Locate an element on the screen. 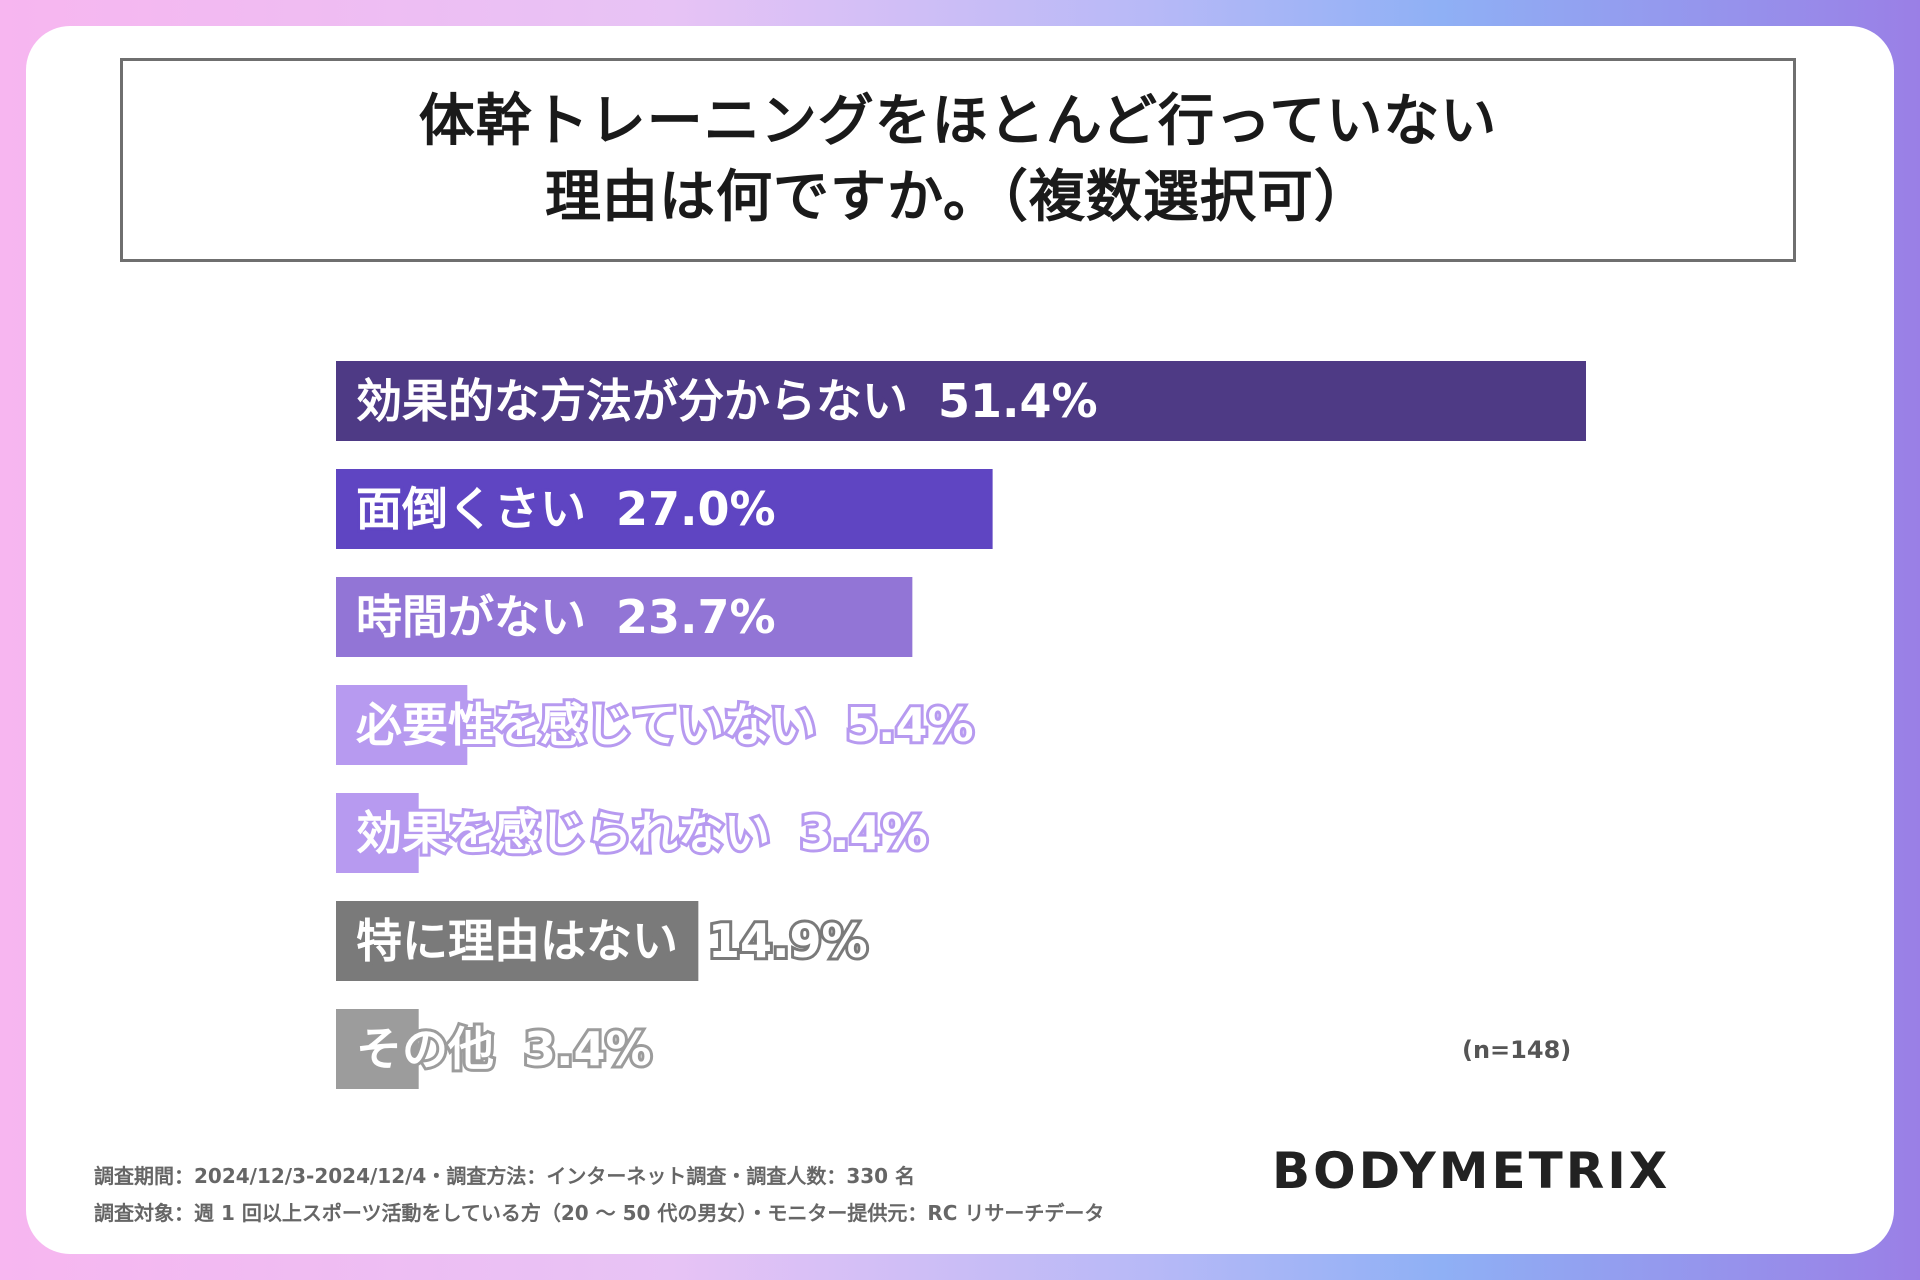 The image size is (1920, 1280). category-label-3: 時間がない is located at coordinates (471, 617).